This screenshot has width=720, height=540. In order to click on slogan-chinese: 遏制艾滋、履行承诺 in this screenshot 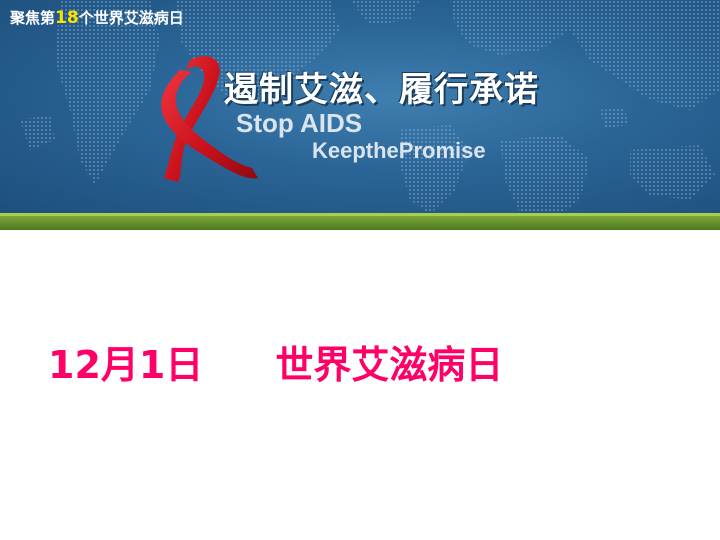, I will do `click(381, 90)`.